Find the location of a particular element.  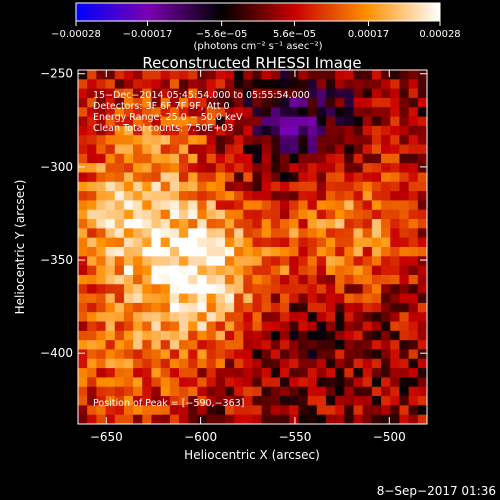

colorbar-tick-label: −0.00017 is located at coordinates (148, 34).